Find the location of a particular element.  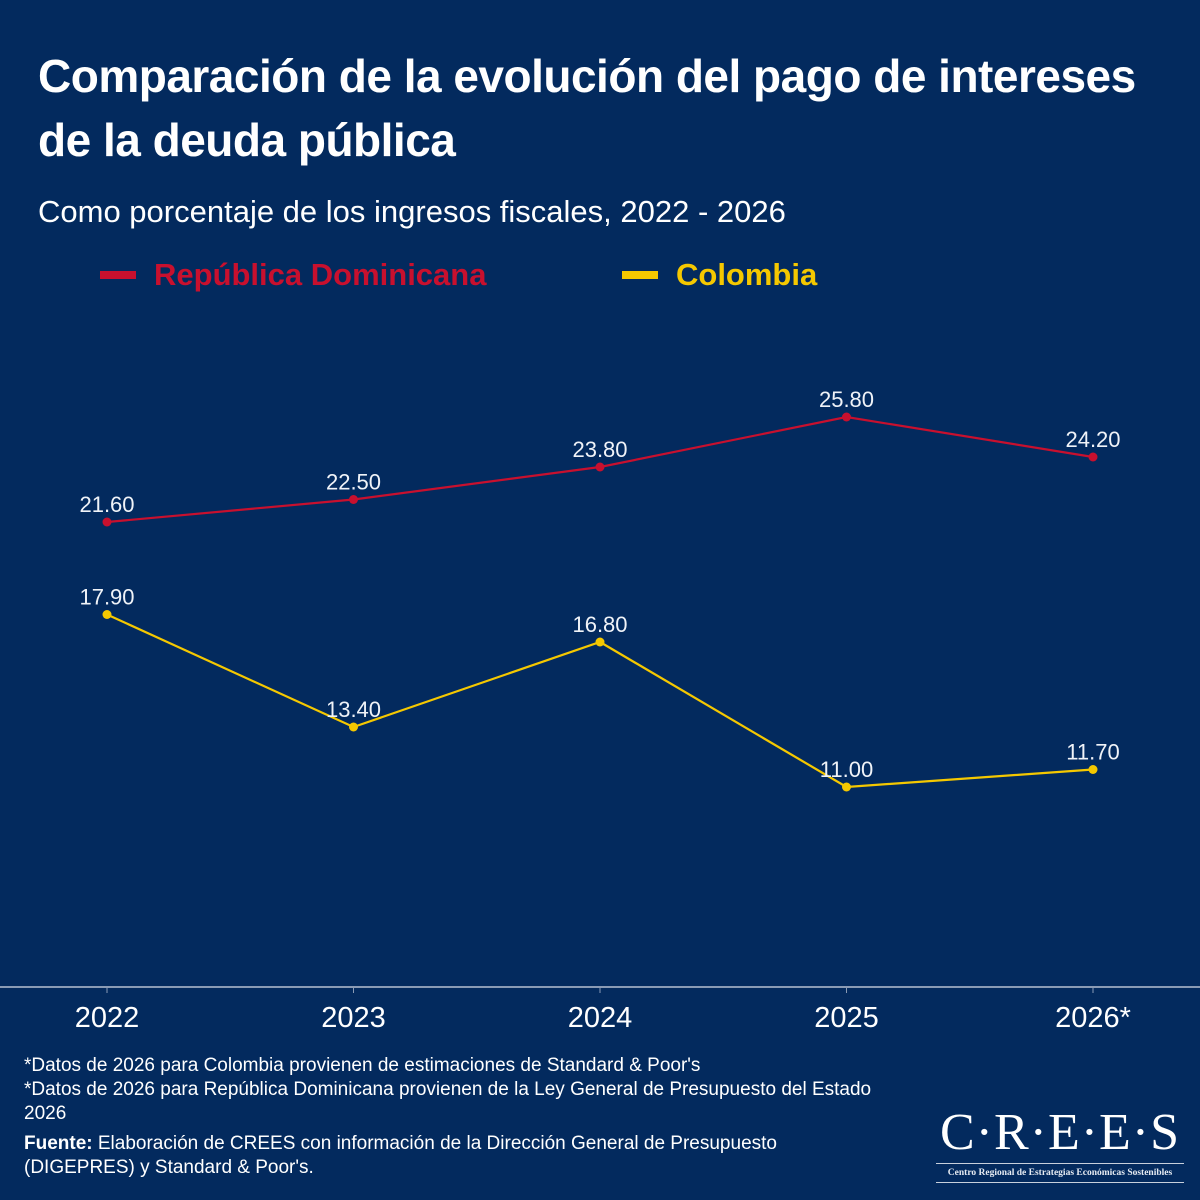

data-label-republica-dominicana: 24.20 is located at coordinates (1092, 439).